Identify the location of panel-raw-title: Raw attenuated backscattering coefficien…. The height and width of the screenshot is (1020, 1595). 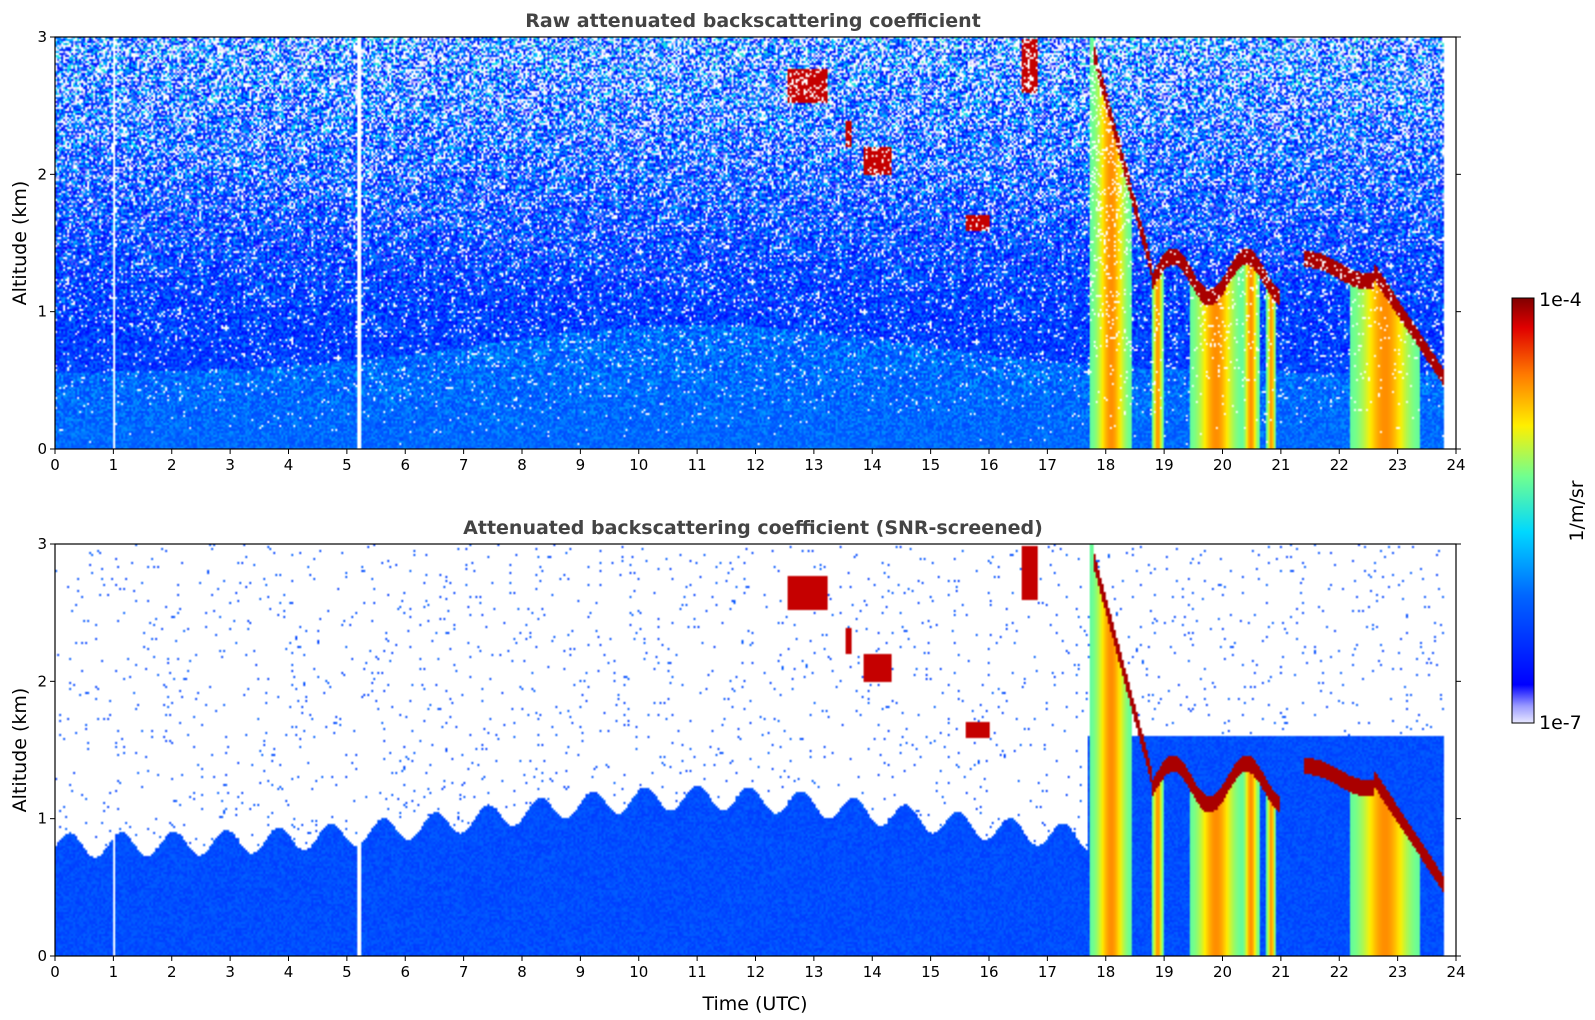
(753, 21).